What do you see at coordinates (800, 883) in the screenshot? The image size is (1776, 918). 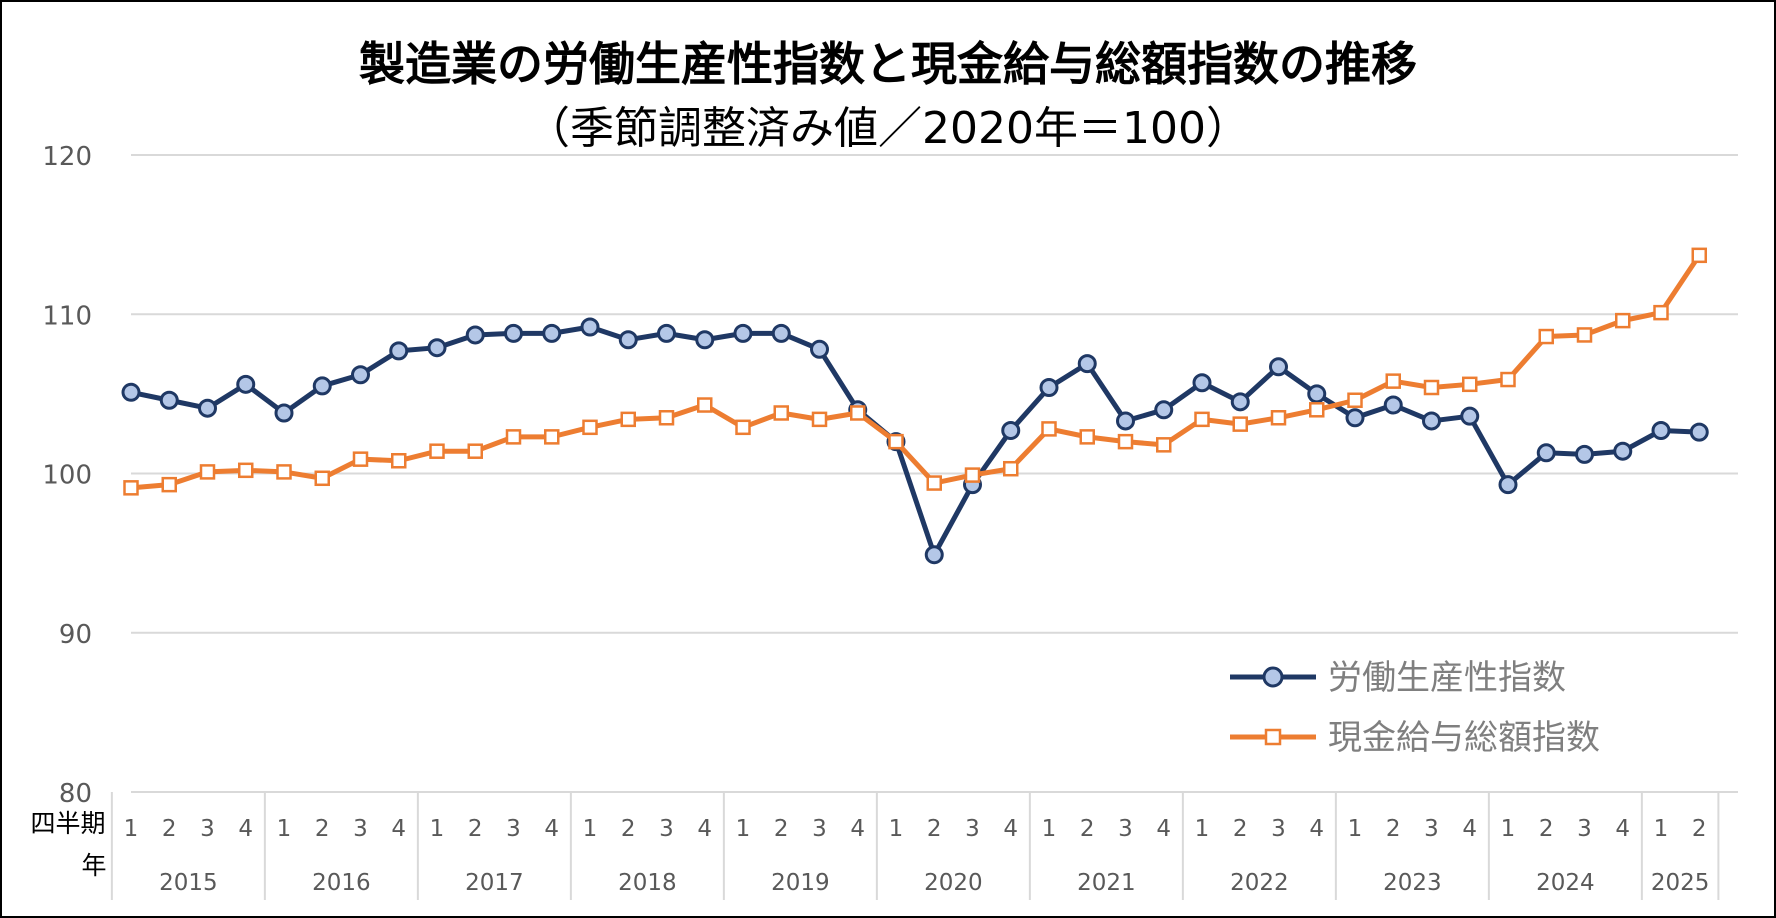 I see `x-tick-year: 2019` at bounding box center [800, 883].